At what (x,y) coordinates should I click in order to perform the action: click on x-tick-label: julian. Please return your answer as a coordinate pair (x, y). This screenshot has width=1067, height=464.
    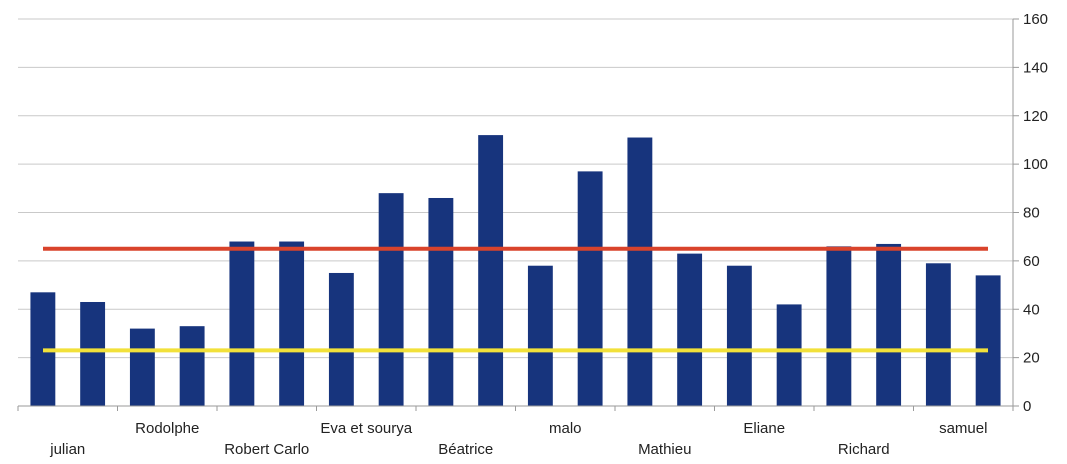
    Looking at the image, I should click on (67, 449).